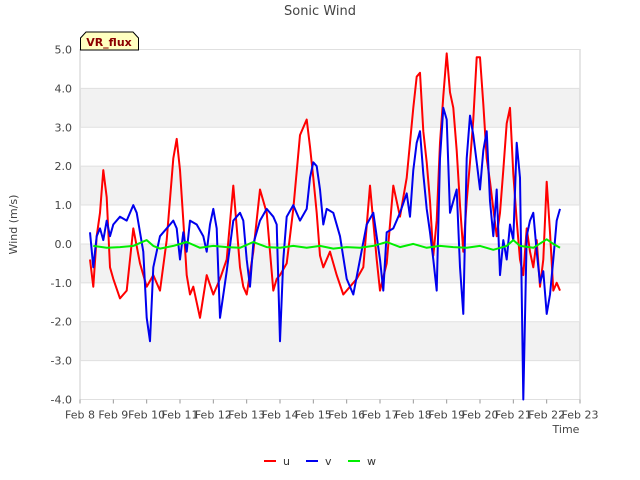  What do you see at coordinates (61, 400) in the screenshot?
I see `y-tick-label: -4.0` at bounding box center [61, 400].